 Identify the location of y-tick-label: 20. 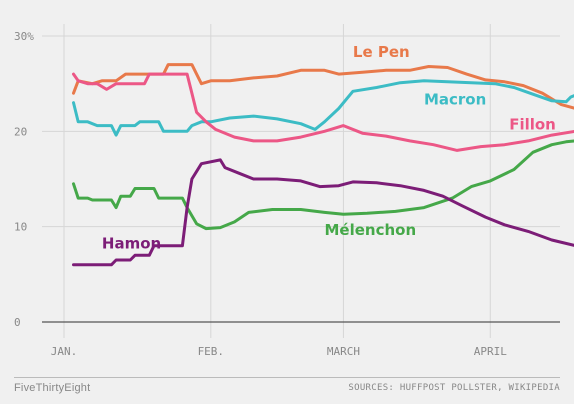
(20, 131).